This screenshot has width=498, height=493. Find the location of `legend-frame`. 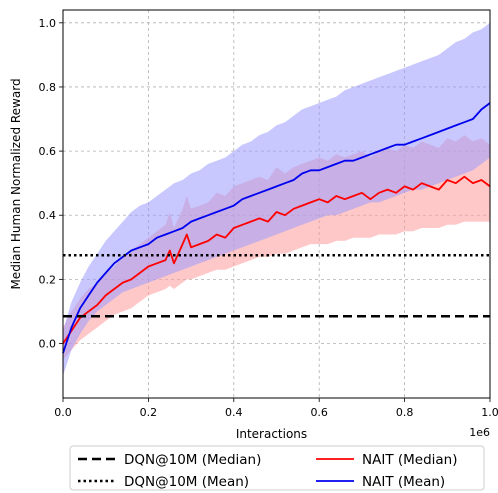

legend-frame is located at coordinates (277, 468).